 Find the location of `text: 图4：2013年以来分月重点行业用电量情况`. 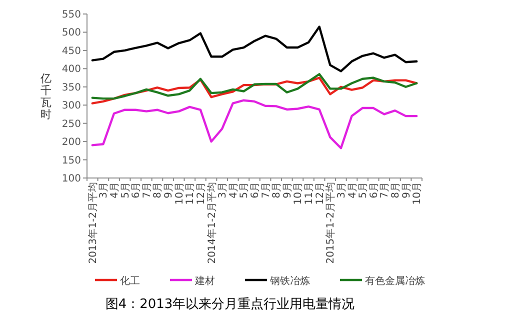

text: 图4：2013年以来分月重点行业用电量情况 is located at coordinates (230, 304).